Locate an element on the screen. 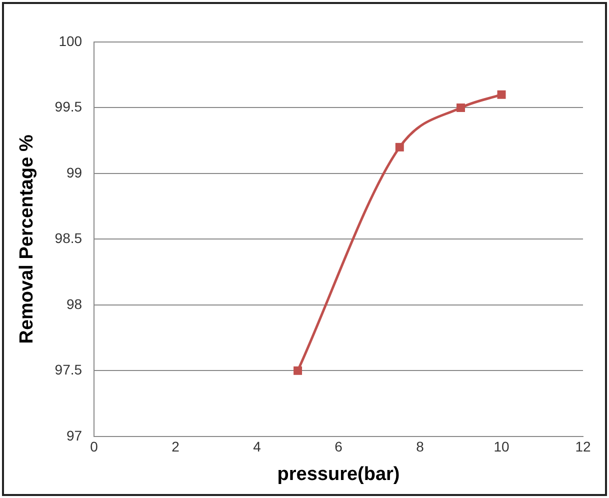  x-tick-label: 8 is located at coordinates (420, 446).